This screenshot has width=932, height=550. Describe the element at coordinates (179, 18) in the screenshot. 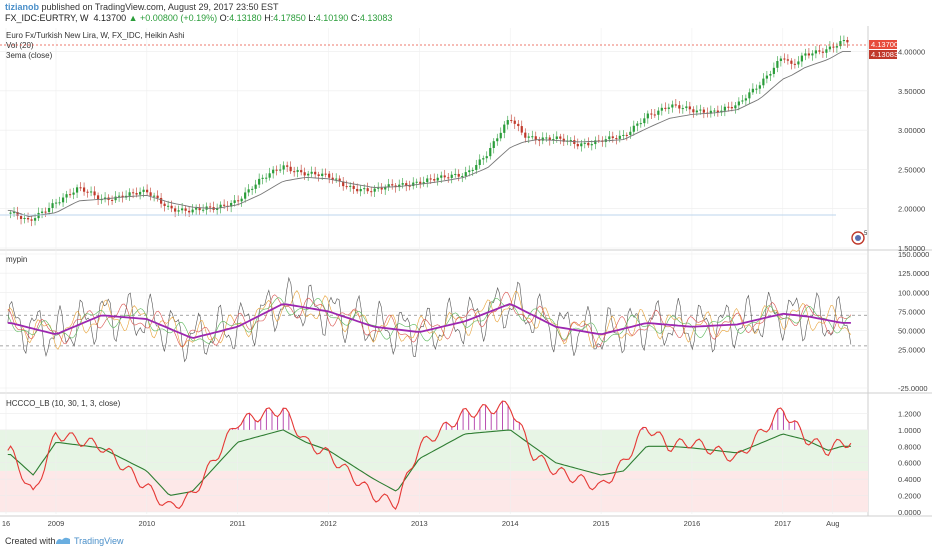

I see `price-change: +0.00800 (+0.19%)` at that location.